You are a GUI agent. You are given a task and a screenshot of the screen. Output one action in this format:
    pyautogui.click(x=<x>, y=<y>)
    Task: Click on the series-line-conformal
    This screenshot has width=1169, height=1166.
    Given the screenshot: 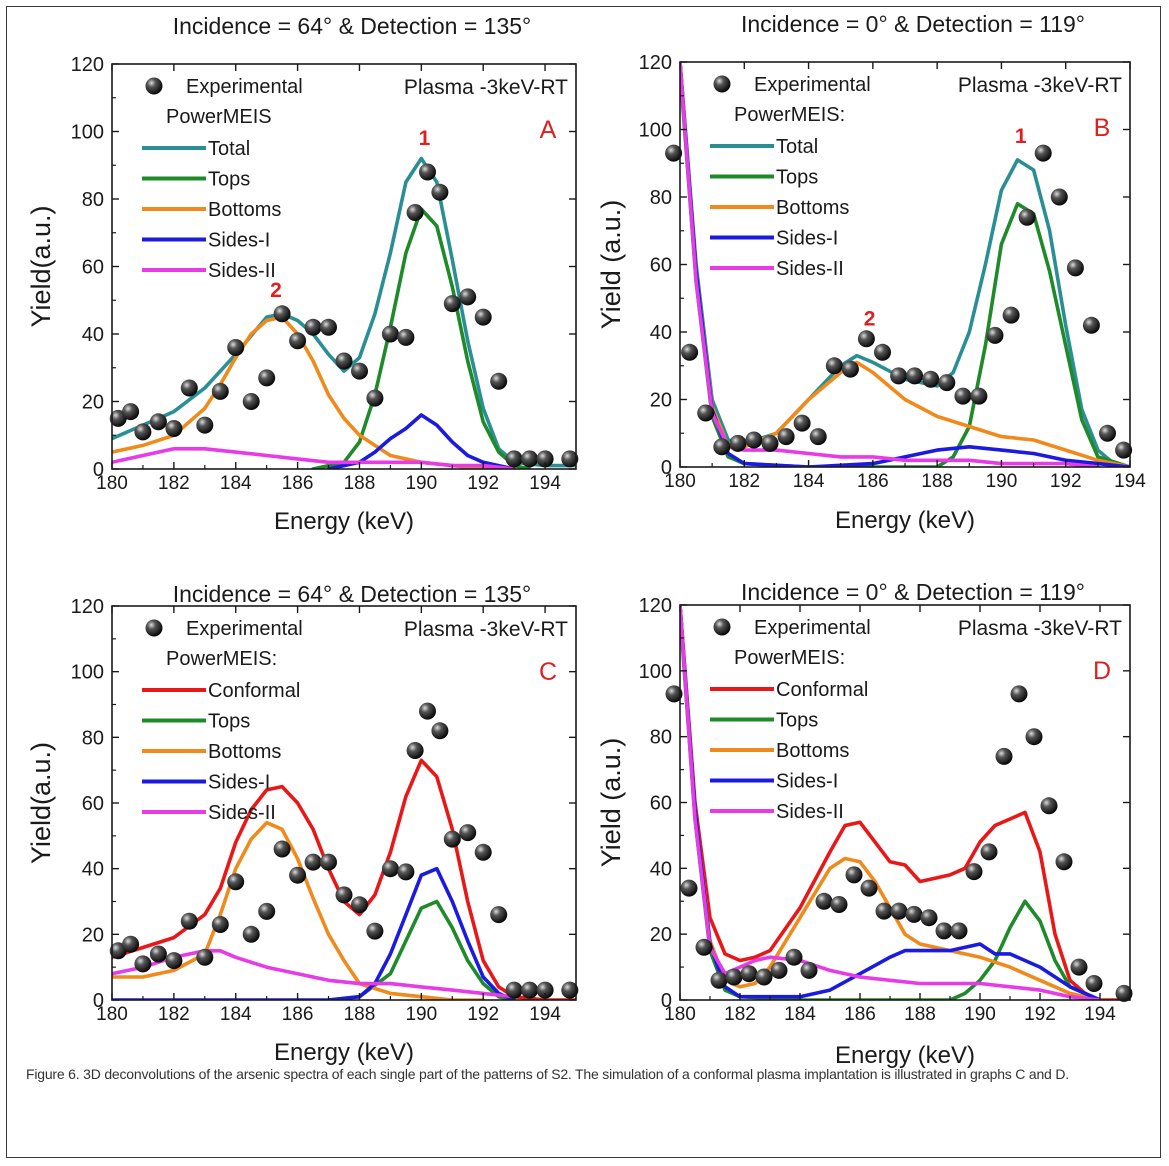 What is the action you would take?
    pyautogui.click(x=905, y=802)
    